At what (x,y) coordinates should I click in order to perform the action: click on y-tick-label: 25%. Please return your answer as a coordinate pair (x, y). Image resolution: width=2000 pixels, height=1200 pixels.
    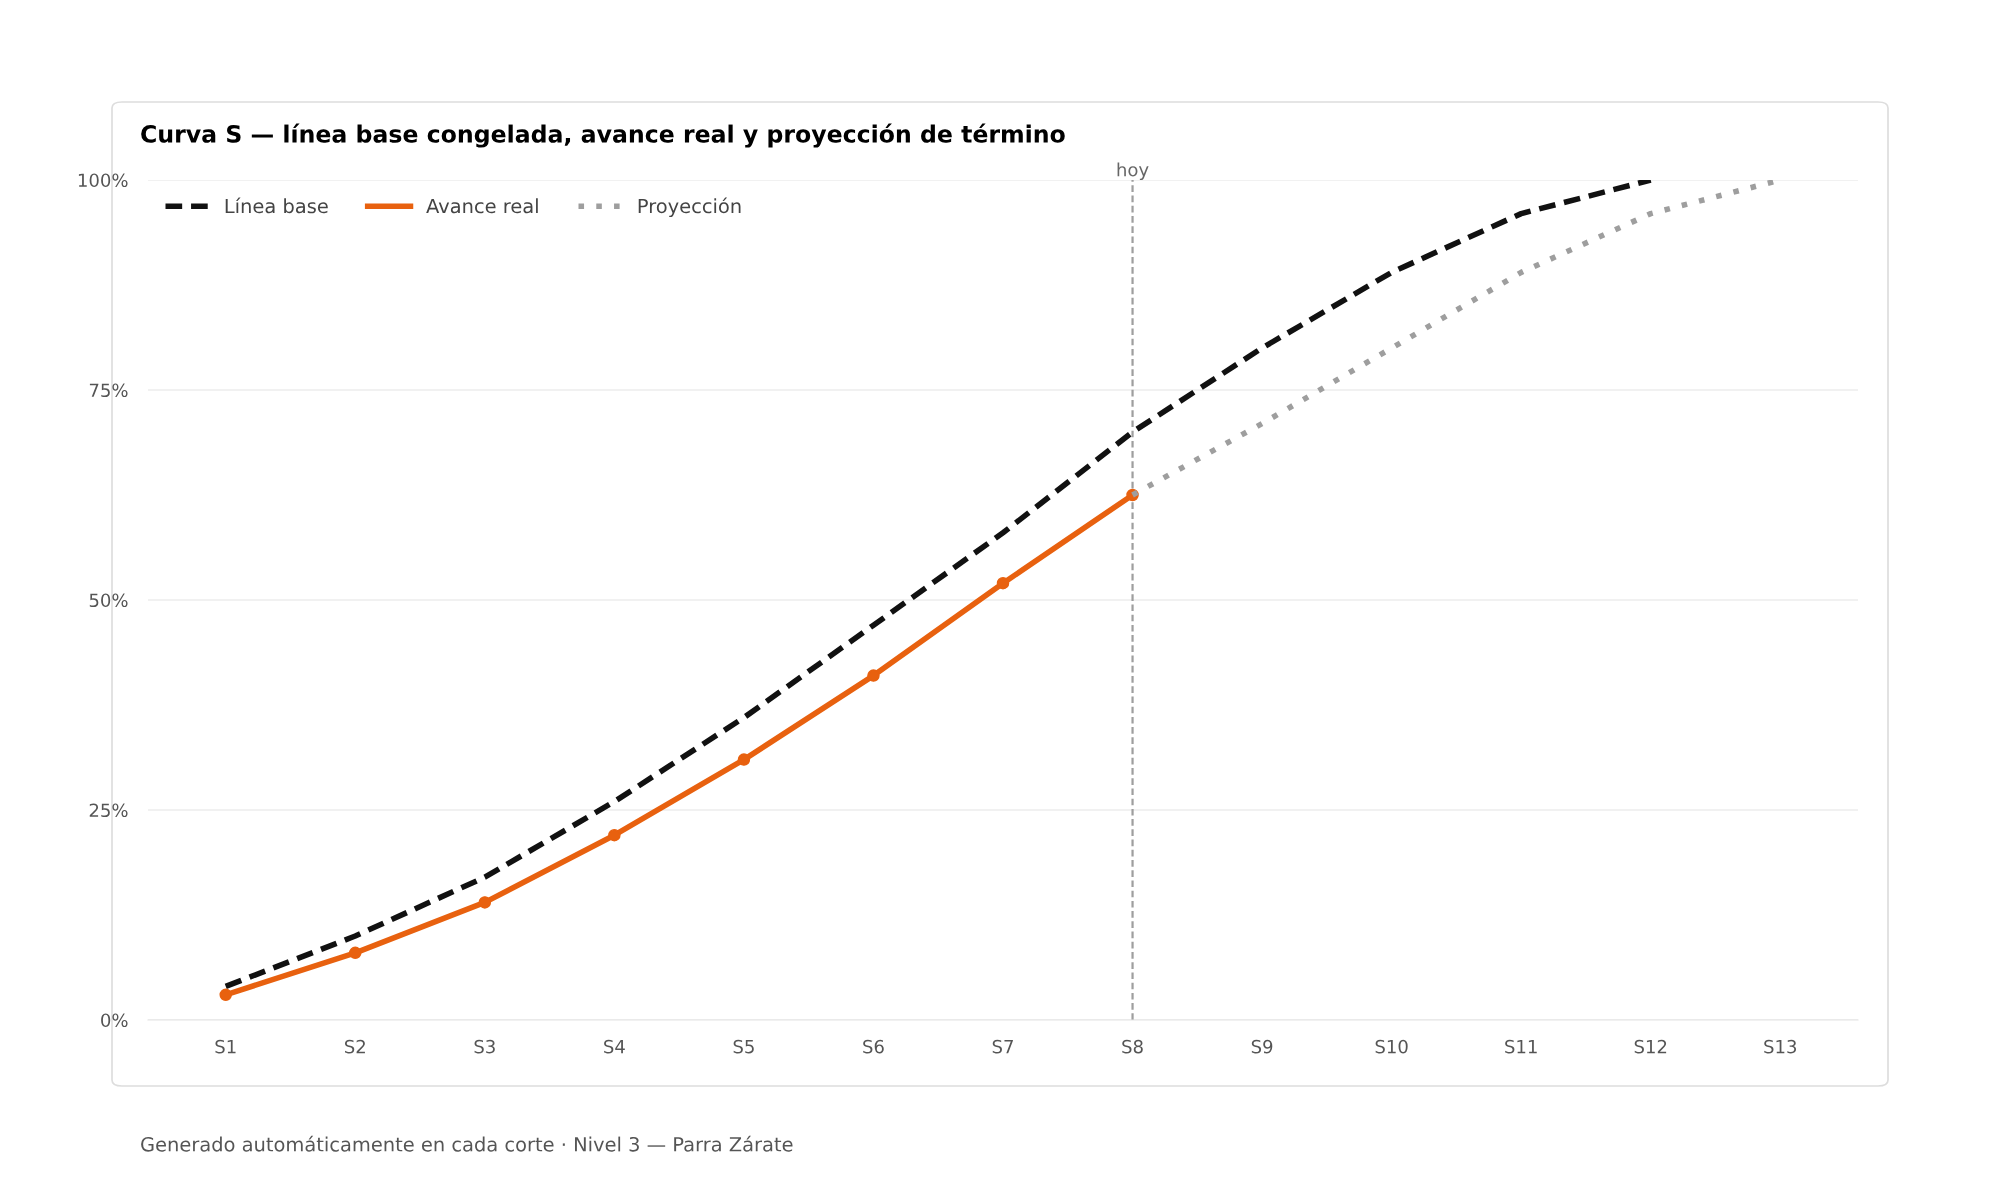
    Looking at the image, I should click on (108, 810).